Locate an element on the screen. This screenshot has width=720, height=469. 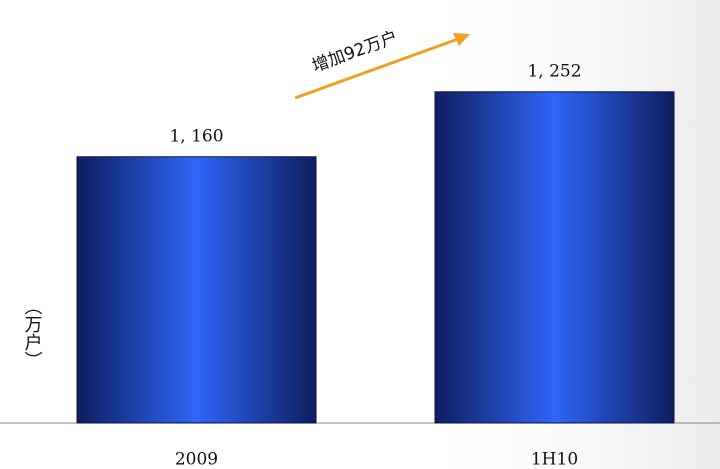
annotation-arrowhead is located at coordinates (461, 39).